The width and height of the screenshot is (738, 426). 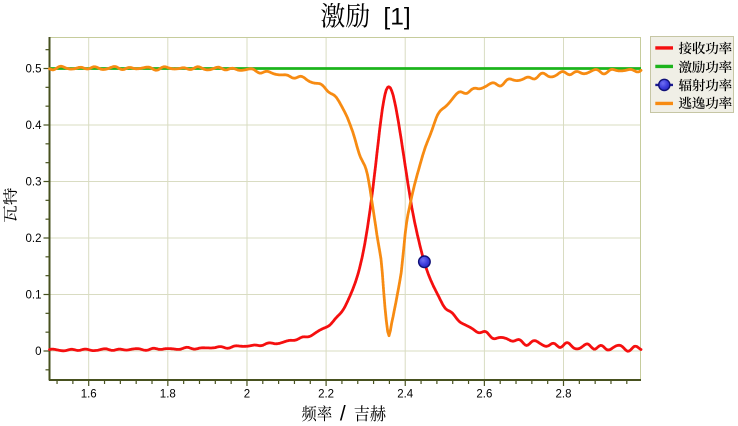 What do you see at coordinates (168, 395) in the screenshot?
I see `svg-text: 1.8` at bounding box center [168, 395].